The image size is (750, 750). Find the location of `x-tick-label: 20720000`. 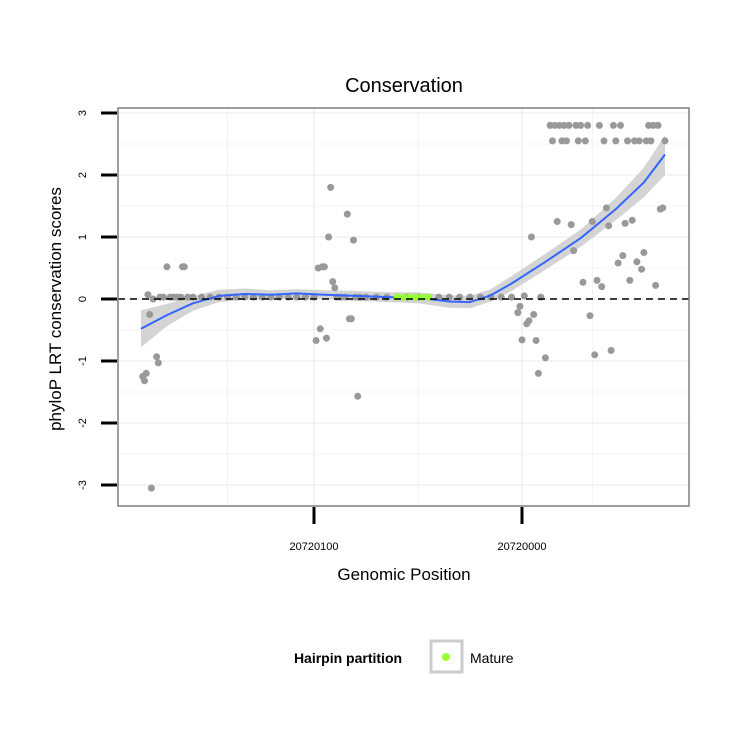

x-tick-label: 20720000 is located at coordinates (522, 547).